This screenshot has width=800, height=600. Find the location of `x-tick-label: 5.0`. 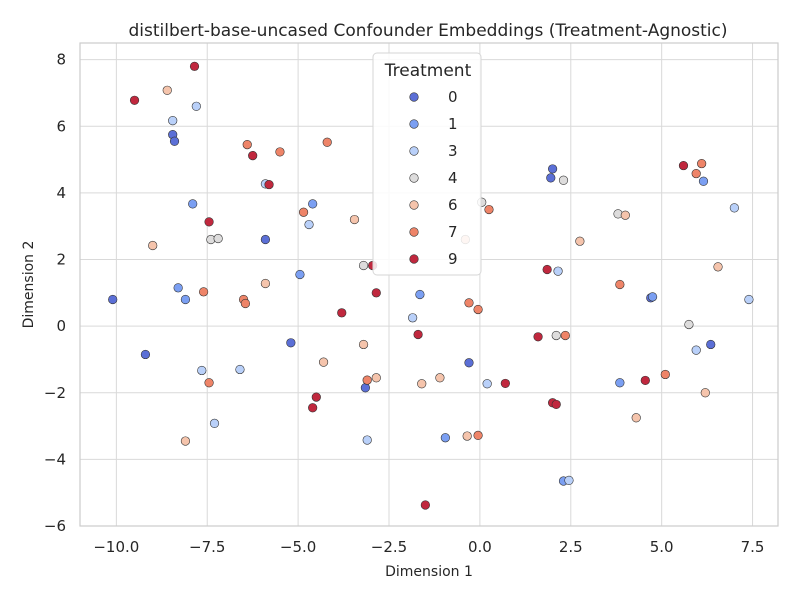

x-tick-label: 5.0 is located at coordinates (662, 547).